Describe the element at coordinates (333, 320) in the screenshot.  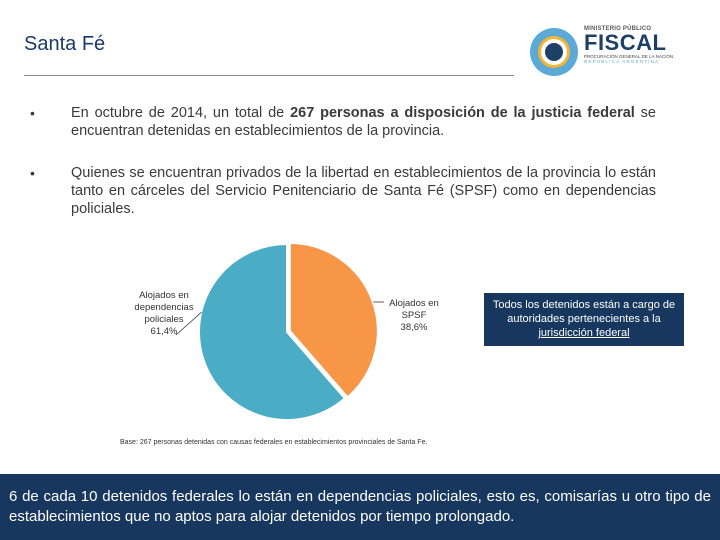
I see `pie-slice-spsf` at that location.